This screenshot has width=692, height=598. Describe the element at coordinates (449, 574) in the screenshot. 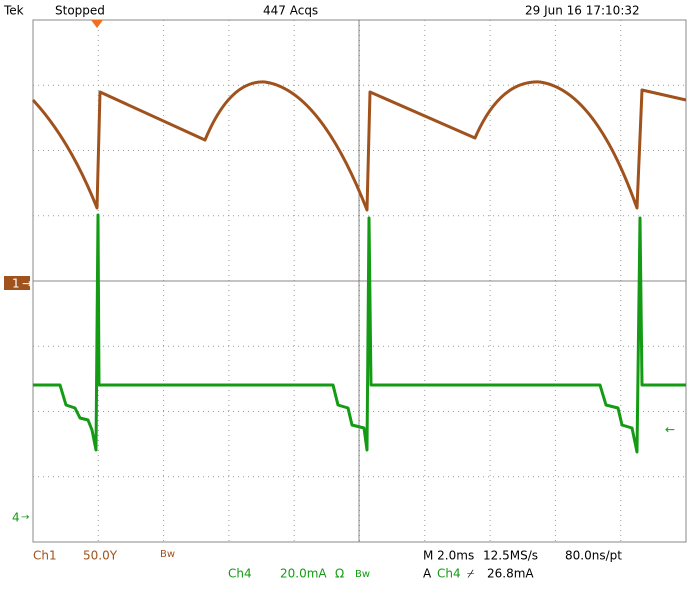

I see `trigger-source: Ch4` at that location.